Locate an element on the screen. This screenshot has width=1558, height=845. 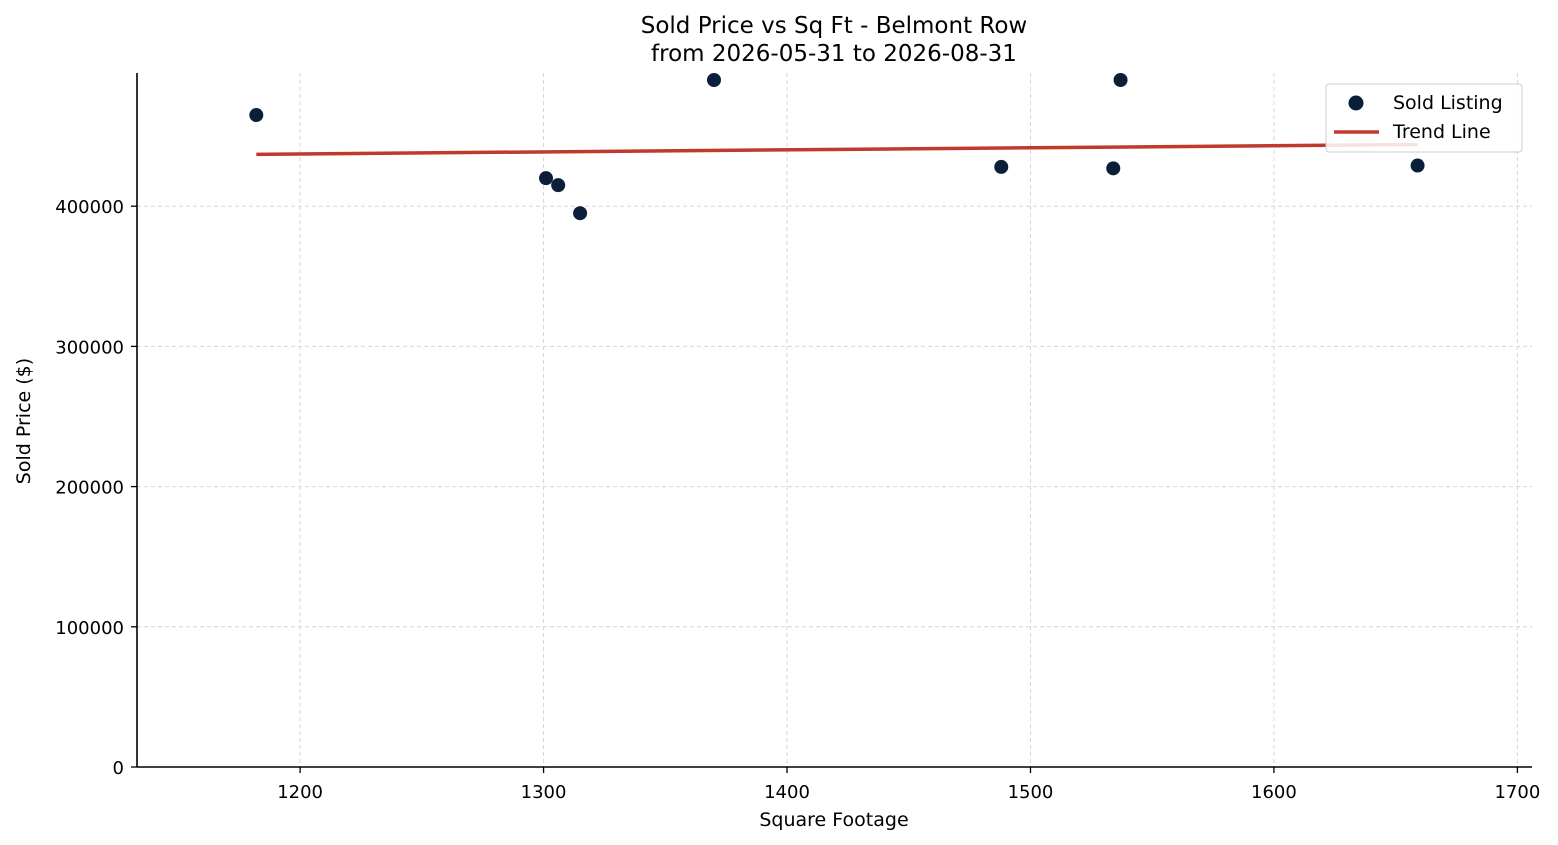
x-tick-label: 1300 is located at coordinates (544, 792).